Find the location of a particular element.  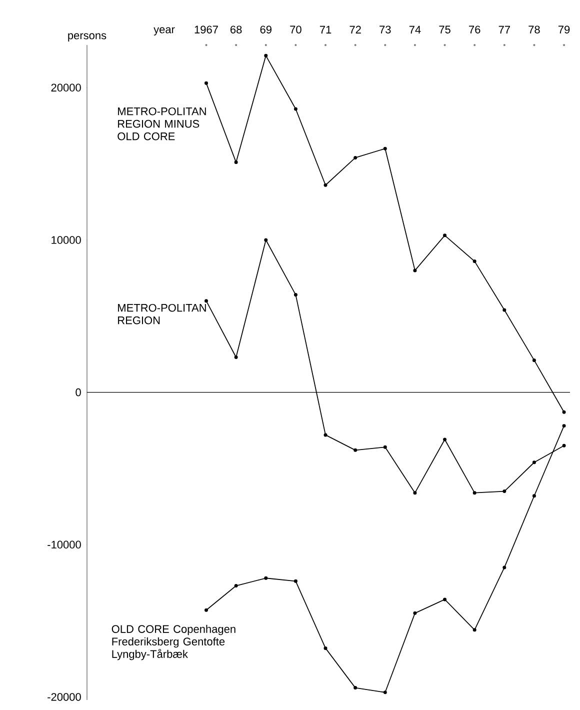

x-tick-label: 71 is located at coordinates (326, 30).